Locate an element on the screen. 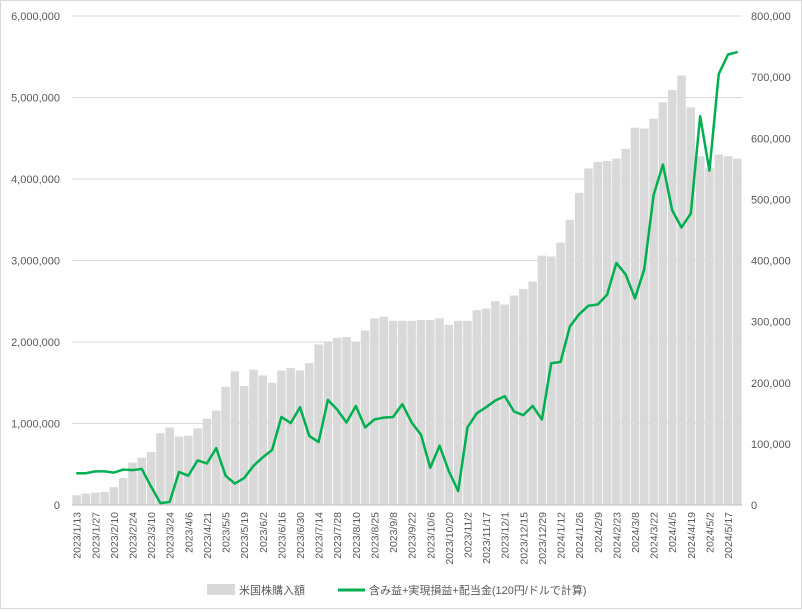  left-axis-tick-label: 6,000,000 is located at coordinates (35, 17).